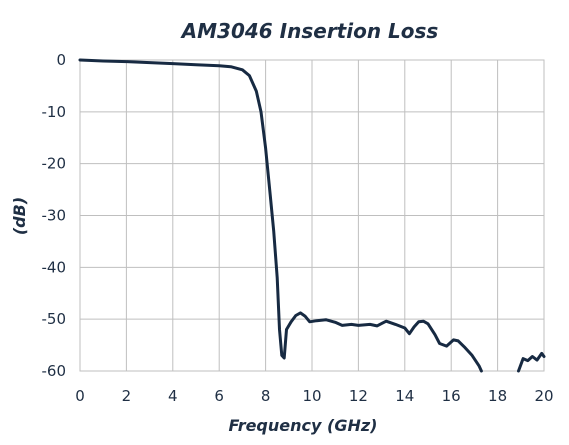 This screenshot has width=569, height=445. What do you see at coordinates (497, 396) in the screenshot?
I see `x-tick-label: 18` at bounding box center [497, 396].